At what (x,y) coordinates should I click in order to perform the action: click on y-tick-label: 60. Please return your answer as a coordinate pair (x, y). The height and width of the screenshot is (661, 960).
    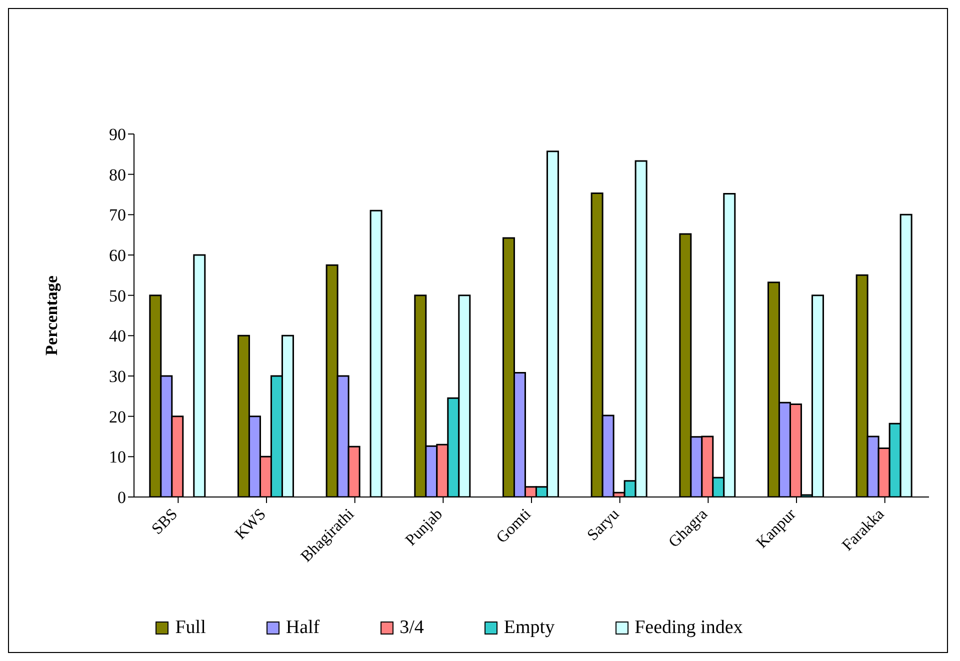
    Looking at the image, I should click on (117, 256).